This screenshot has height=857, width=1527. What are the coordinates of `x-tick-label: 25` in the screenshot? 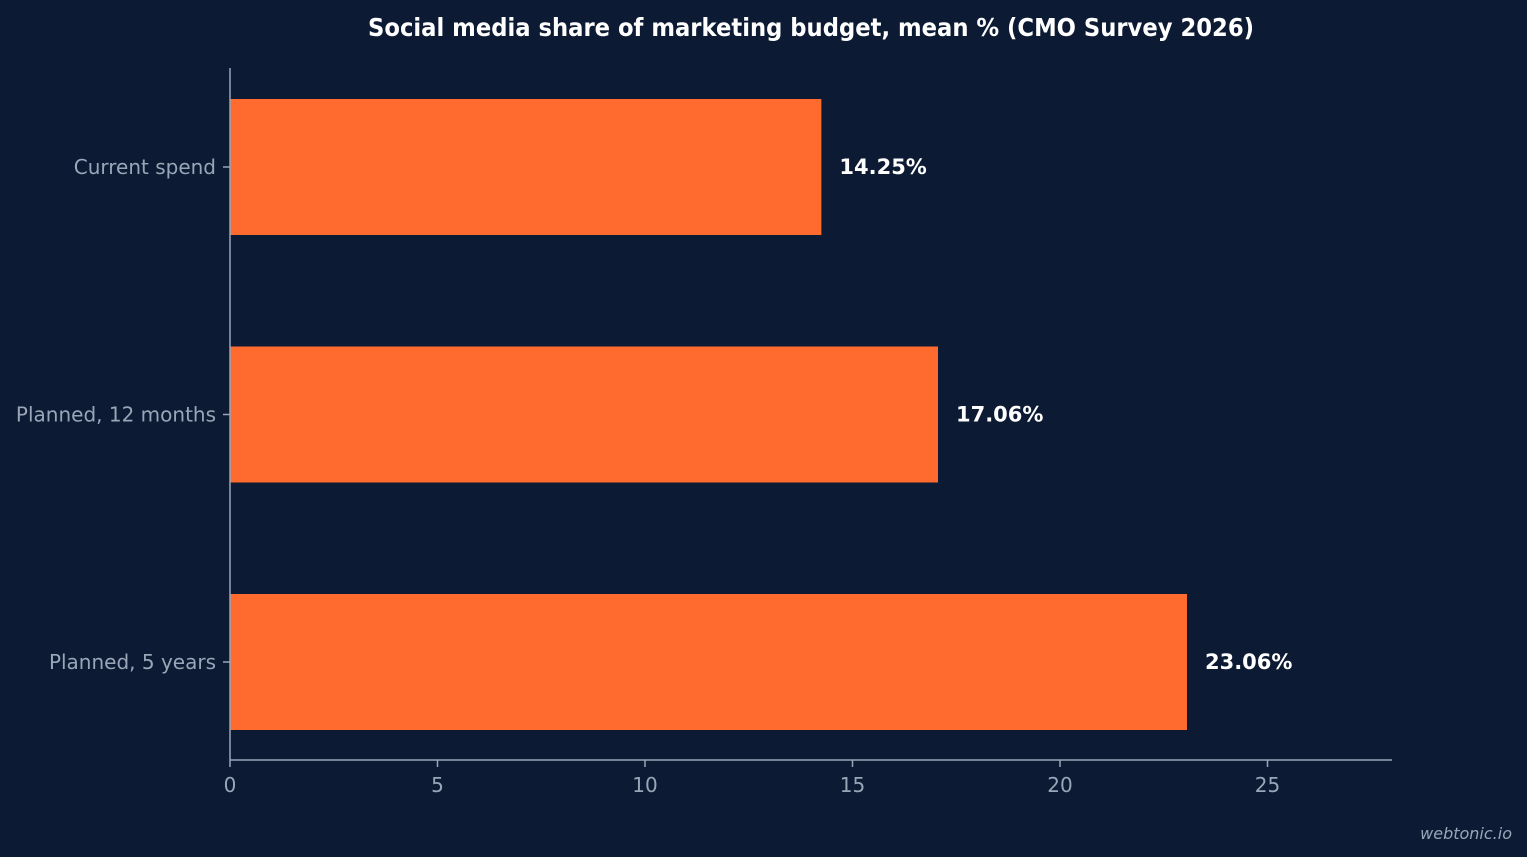 It's located at (1267, 785).